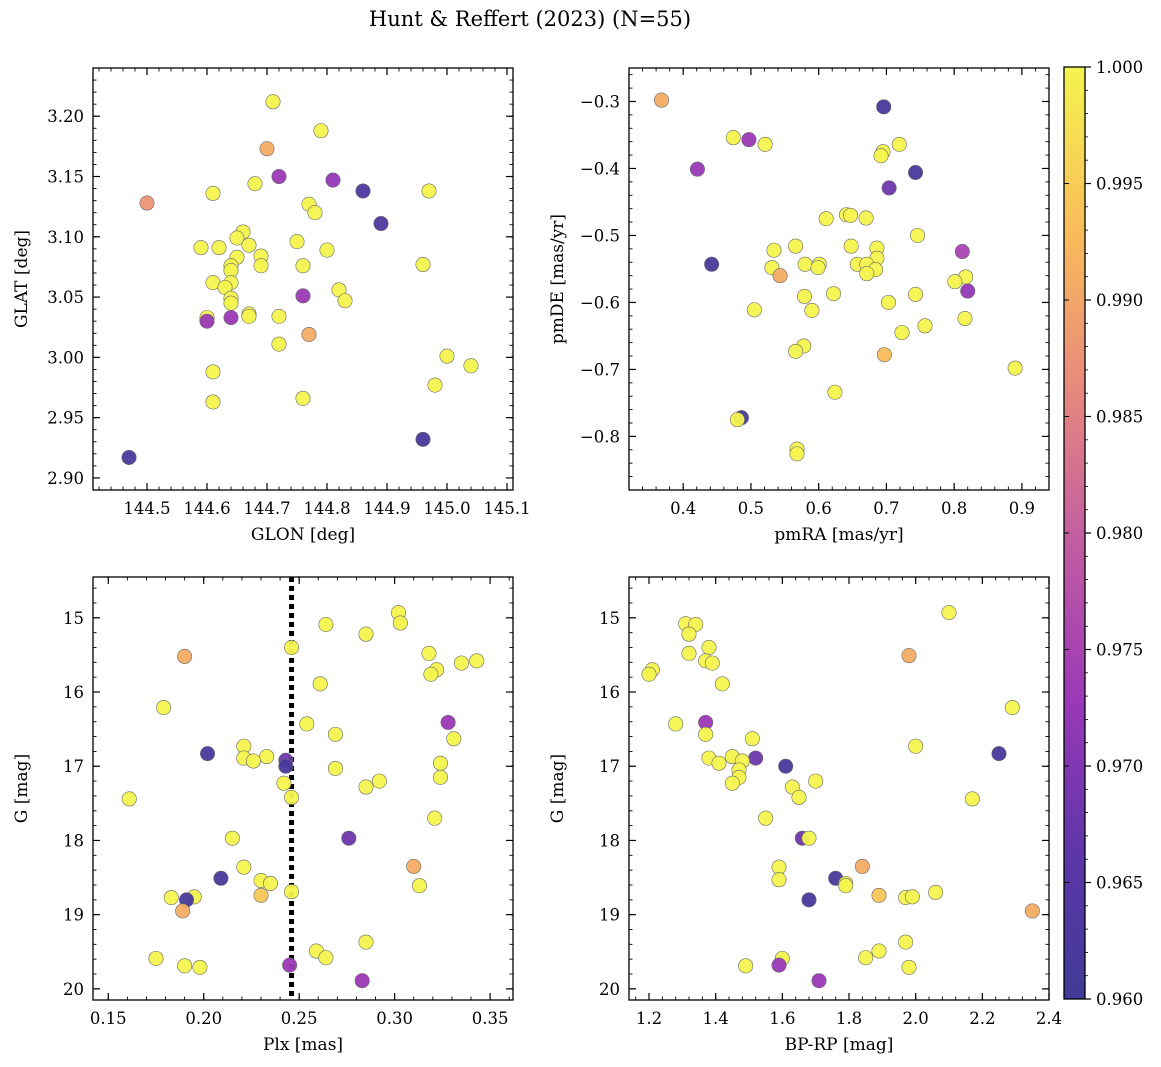  I want to click on x-tick-label: 2.0, so click(916, 1018).